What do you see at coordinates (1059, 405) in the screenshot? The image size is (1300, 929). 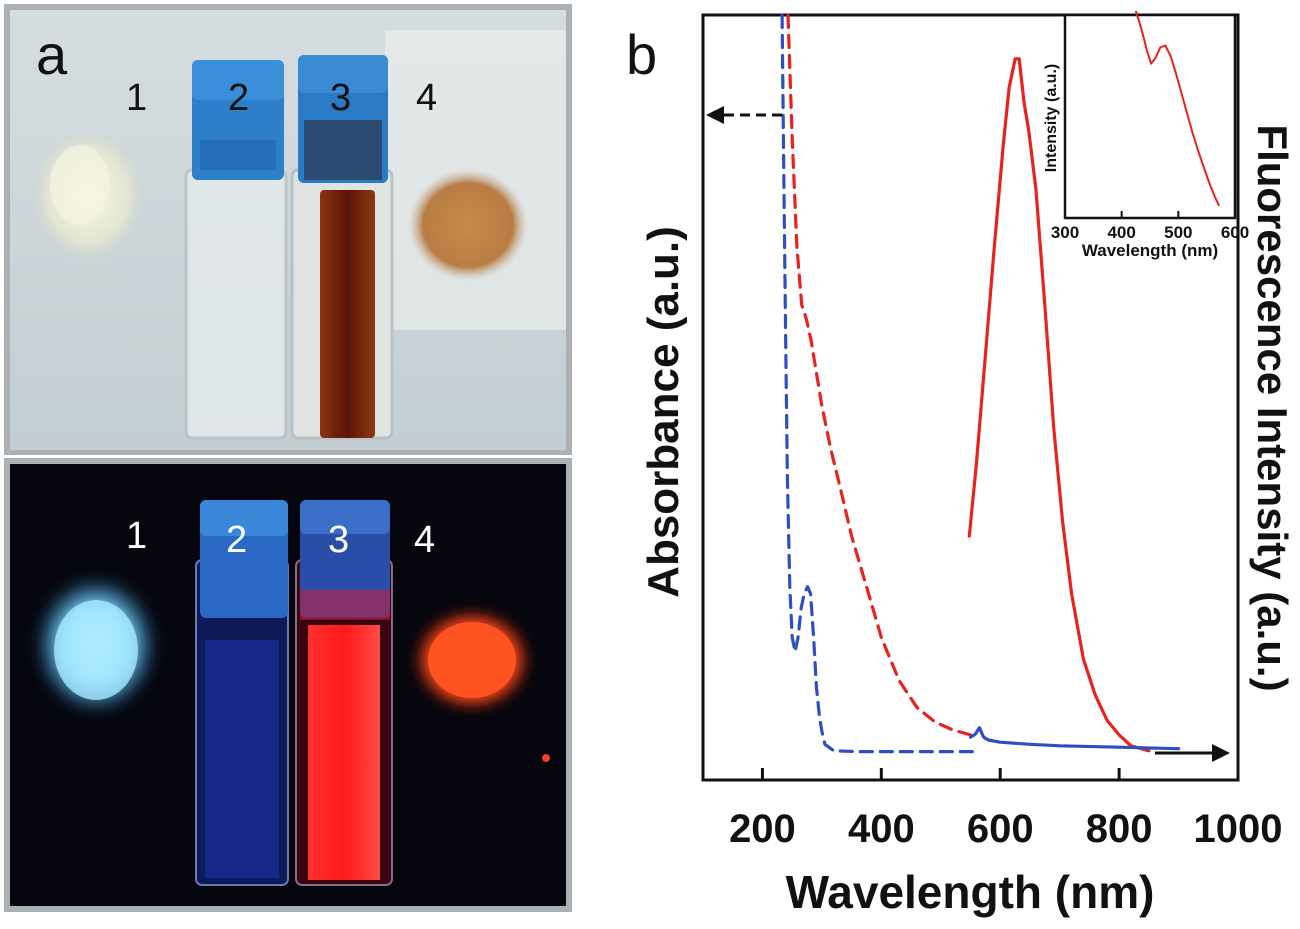 I see `series-fluorescence-red` at bounding box center [1059, 405].